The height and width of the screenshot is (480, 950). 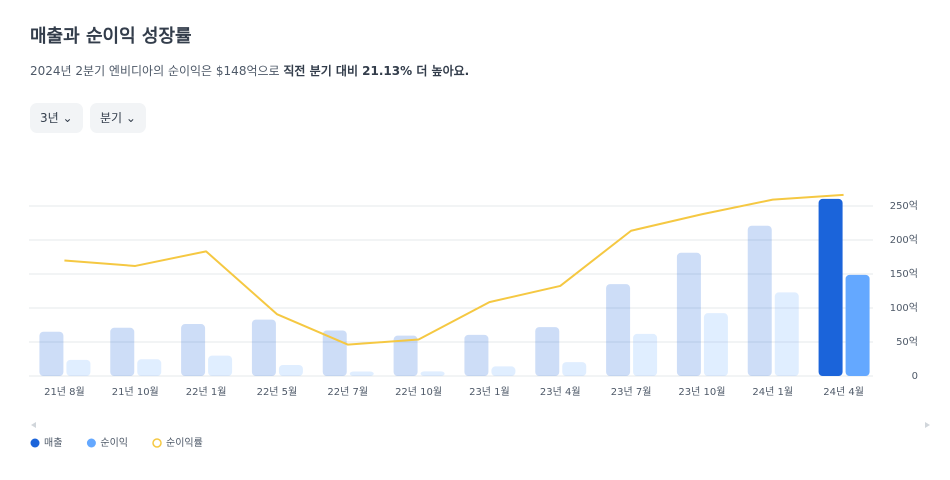 What do you see at coordinates (560, 392) in the screenshot?
I see `x-tick-label: 23년 4월` at bounding box center [560, 392].